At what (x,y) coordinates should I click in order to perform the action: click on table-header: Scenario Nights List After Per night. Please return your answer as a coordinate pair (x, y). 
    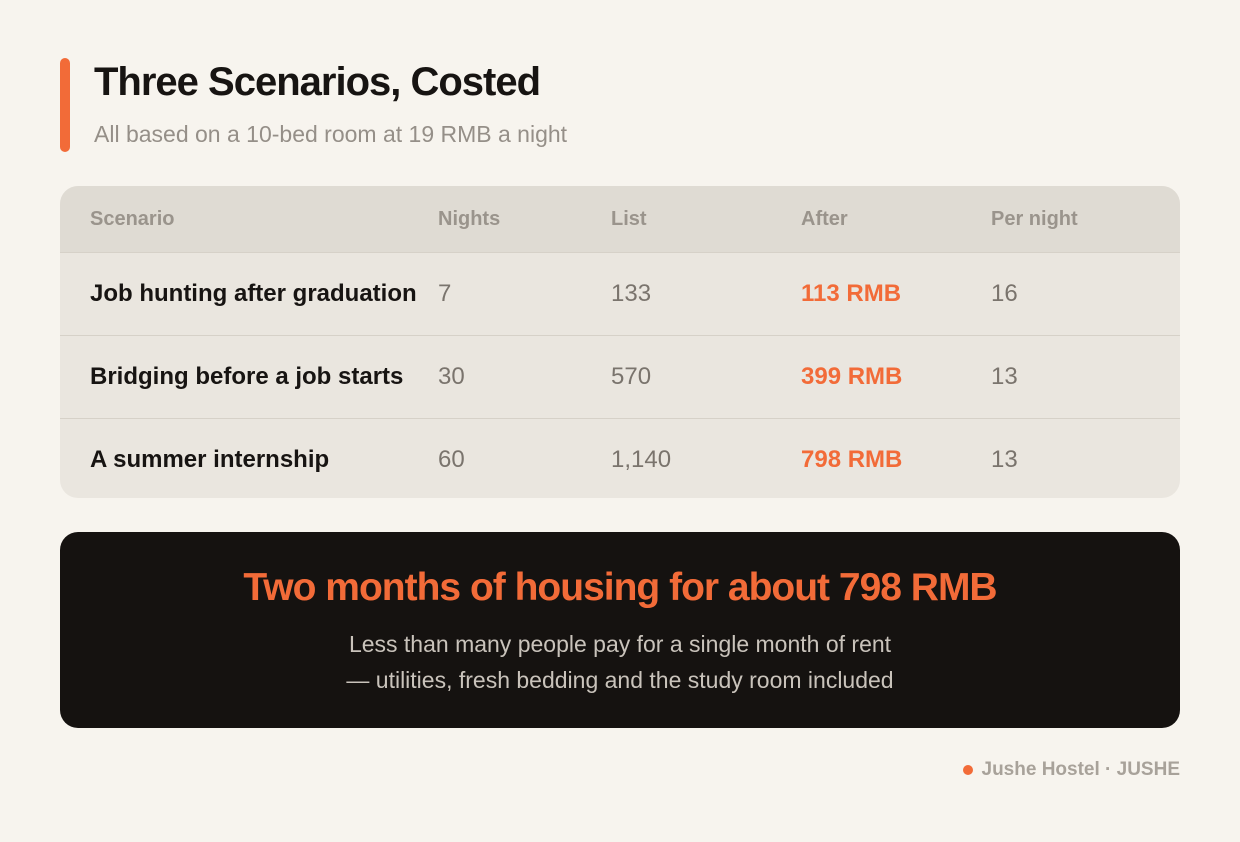
    Looking at the image, I should click on (620, 219).